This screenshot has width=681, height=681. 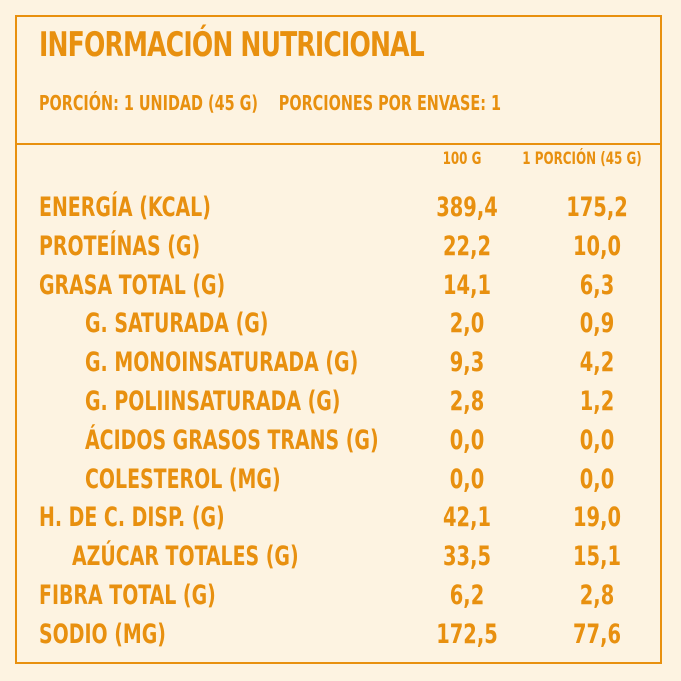 What do you see at coordinates (582, 159) in the screenshot?
I see `column-header-portion: 1 PORCIÓN (45 G)` at bounding box center [582, 159].